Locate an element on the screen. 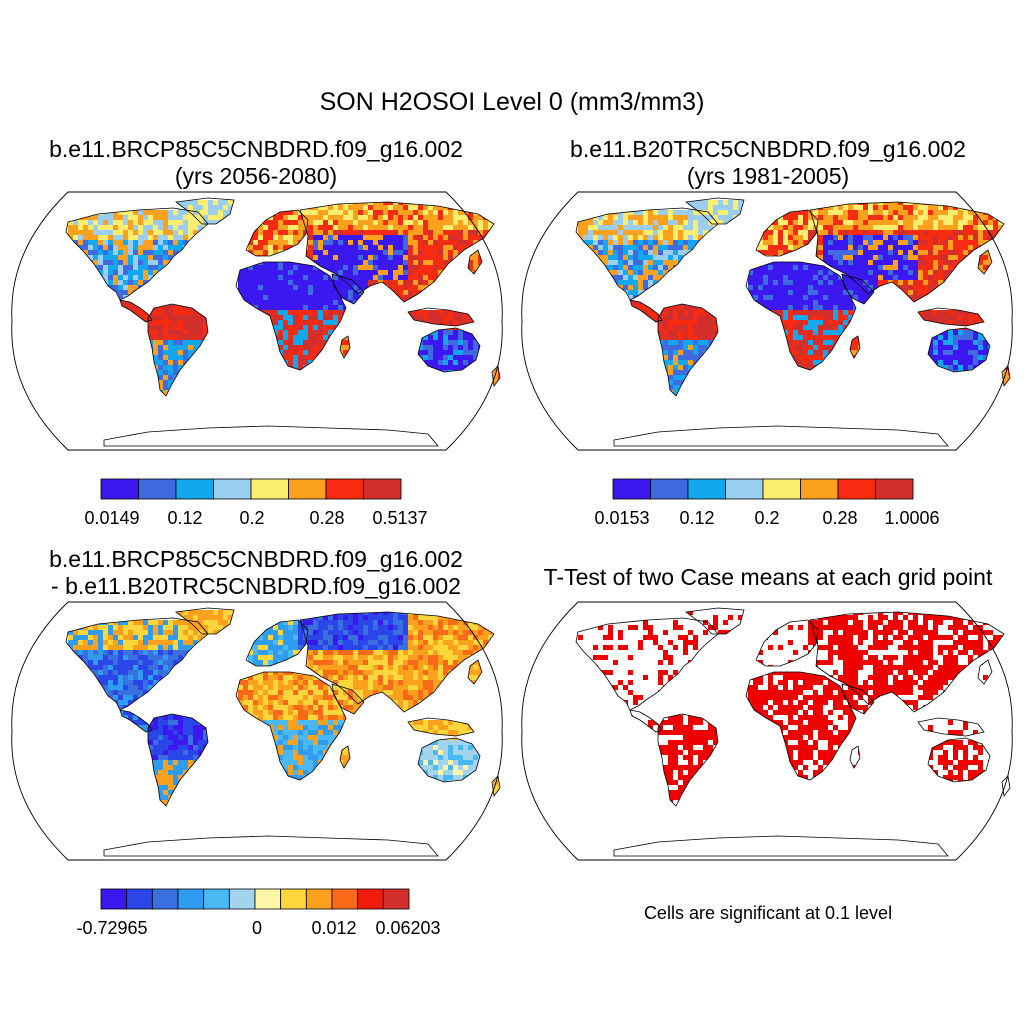 The height and width of the screenshot is (1024, 1024). panel-2-title-line1: b.e11.B20TRC5CNBDRD.f09_g16.002 is located at coordinates (768, 149).